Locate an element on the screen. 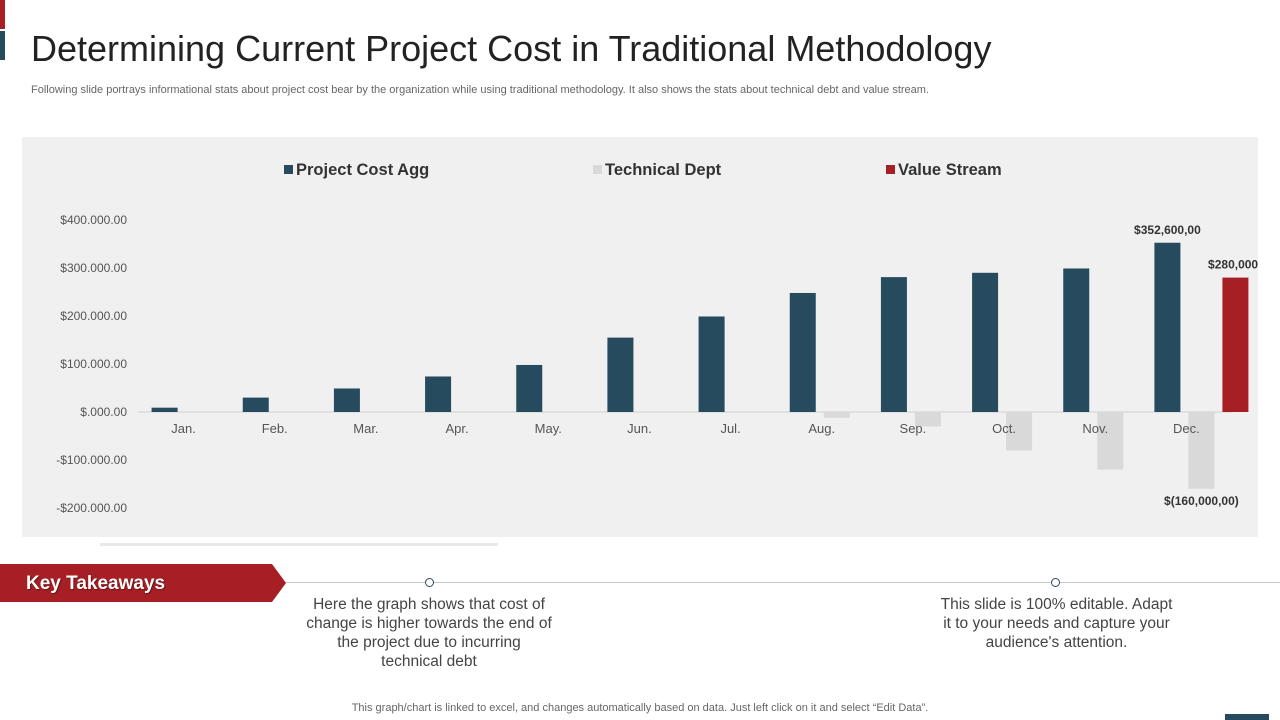  data-label: $(160,000,00) is located at coordinates (1201, 501).